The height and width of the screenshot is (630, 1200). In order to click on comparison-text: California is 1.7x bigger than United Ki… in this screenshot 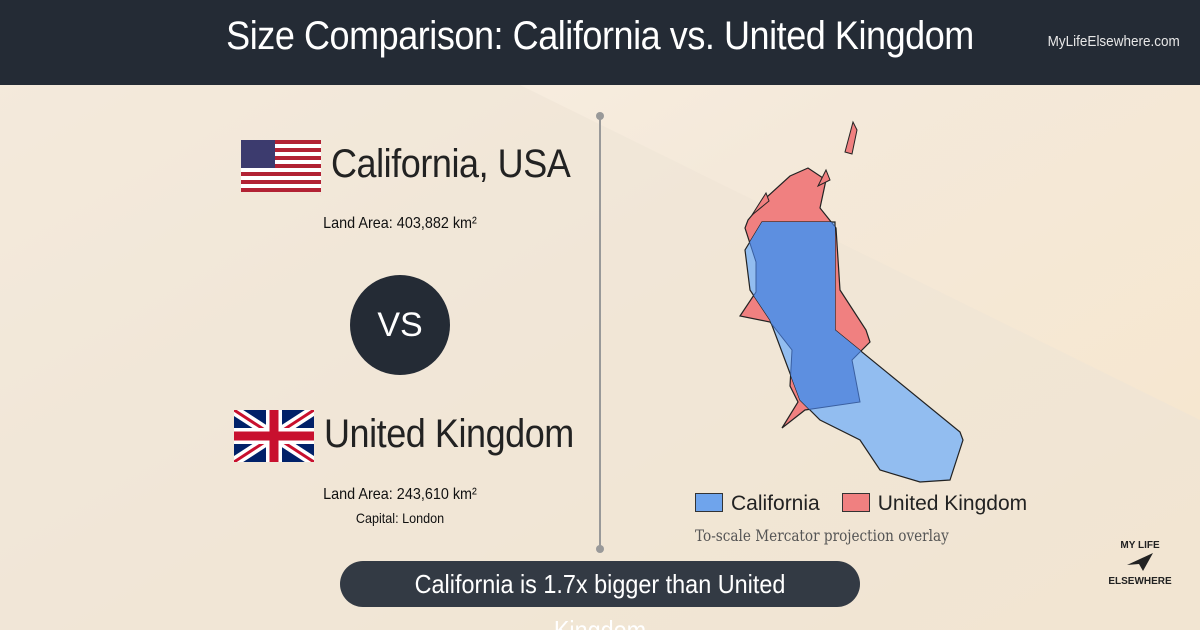, I will do `click(600, 599)`.